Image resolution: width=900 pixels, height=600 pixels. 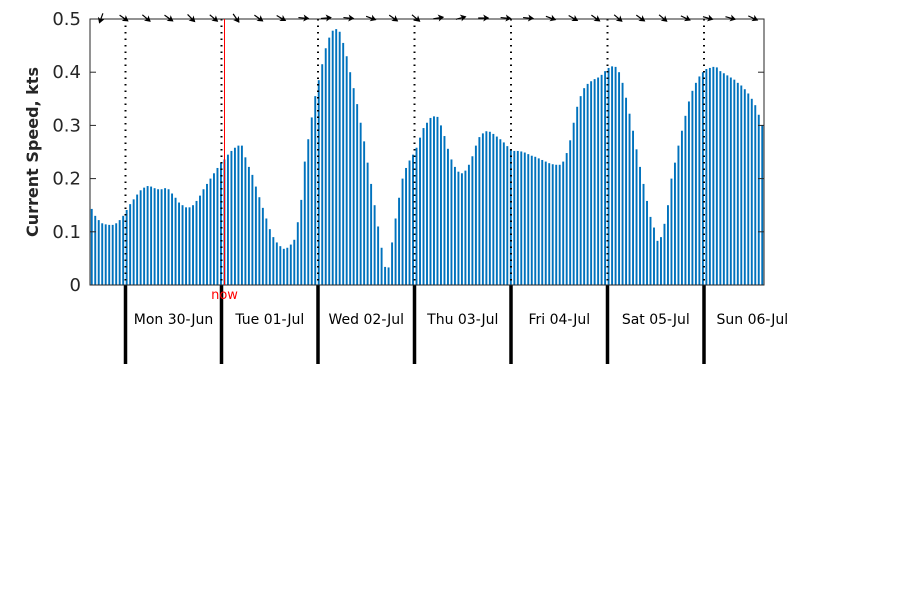 I want to click on y-tick-label: 0.5, so click(x=66, y=19).